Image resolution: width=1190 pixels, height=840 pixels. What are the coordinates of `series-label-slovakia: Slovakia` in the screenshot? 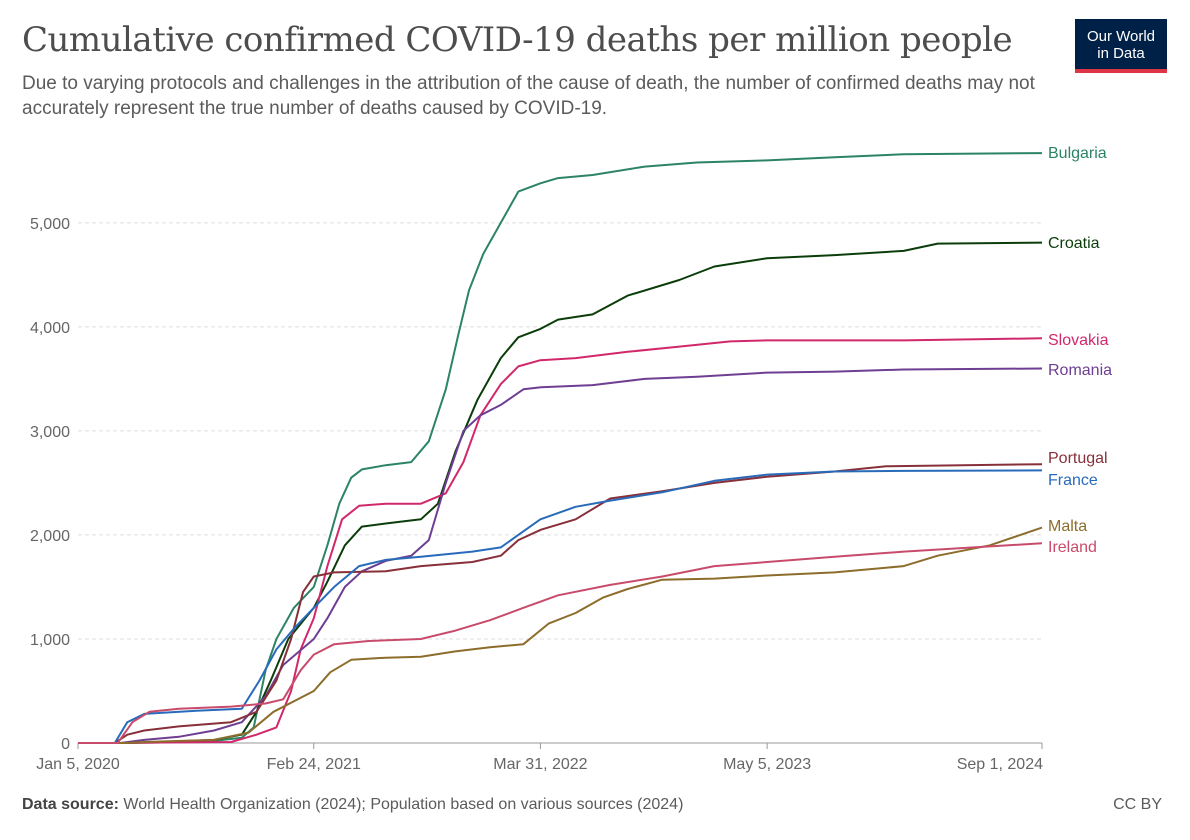 It's located at (1078, 340).